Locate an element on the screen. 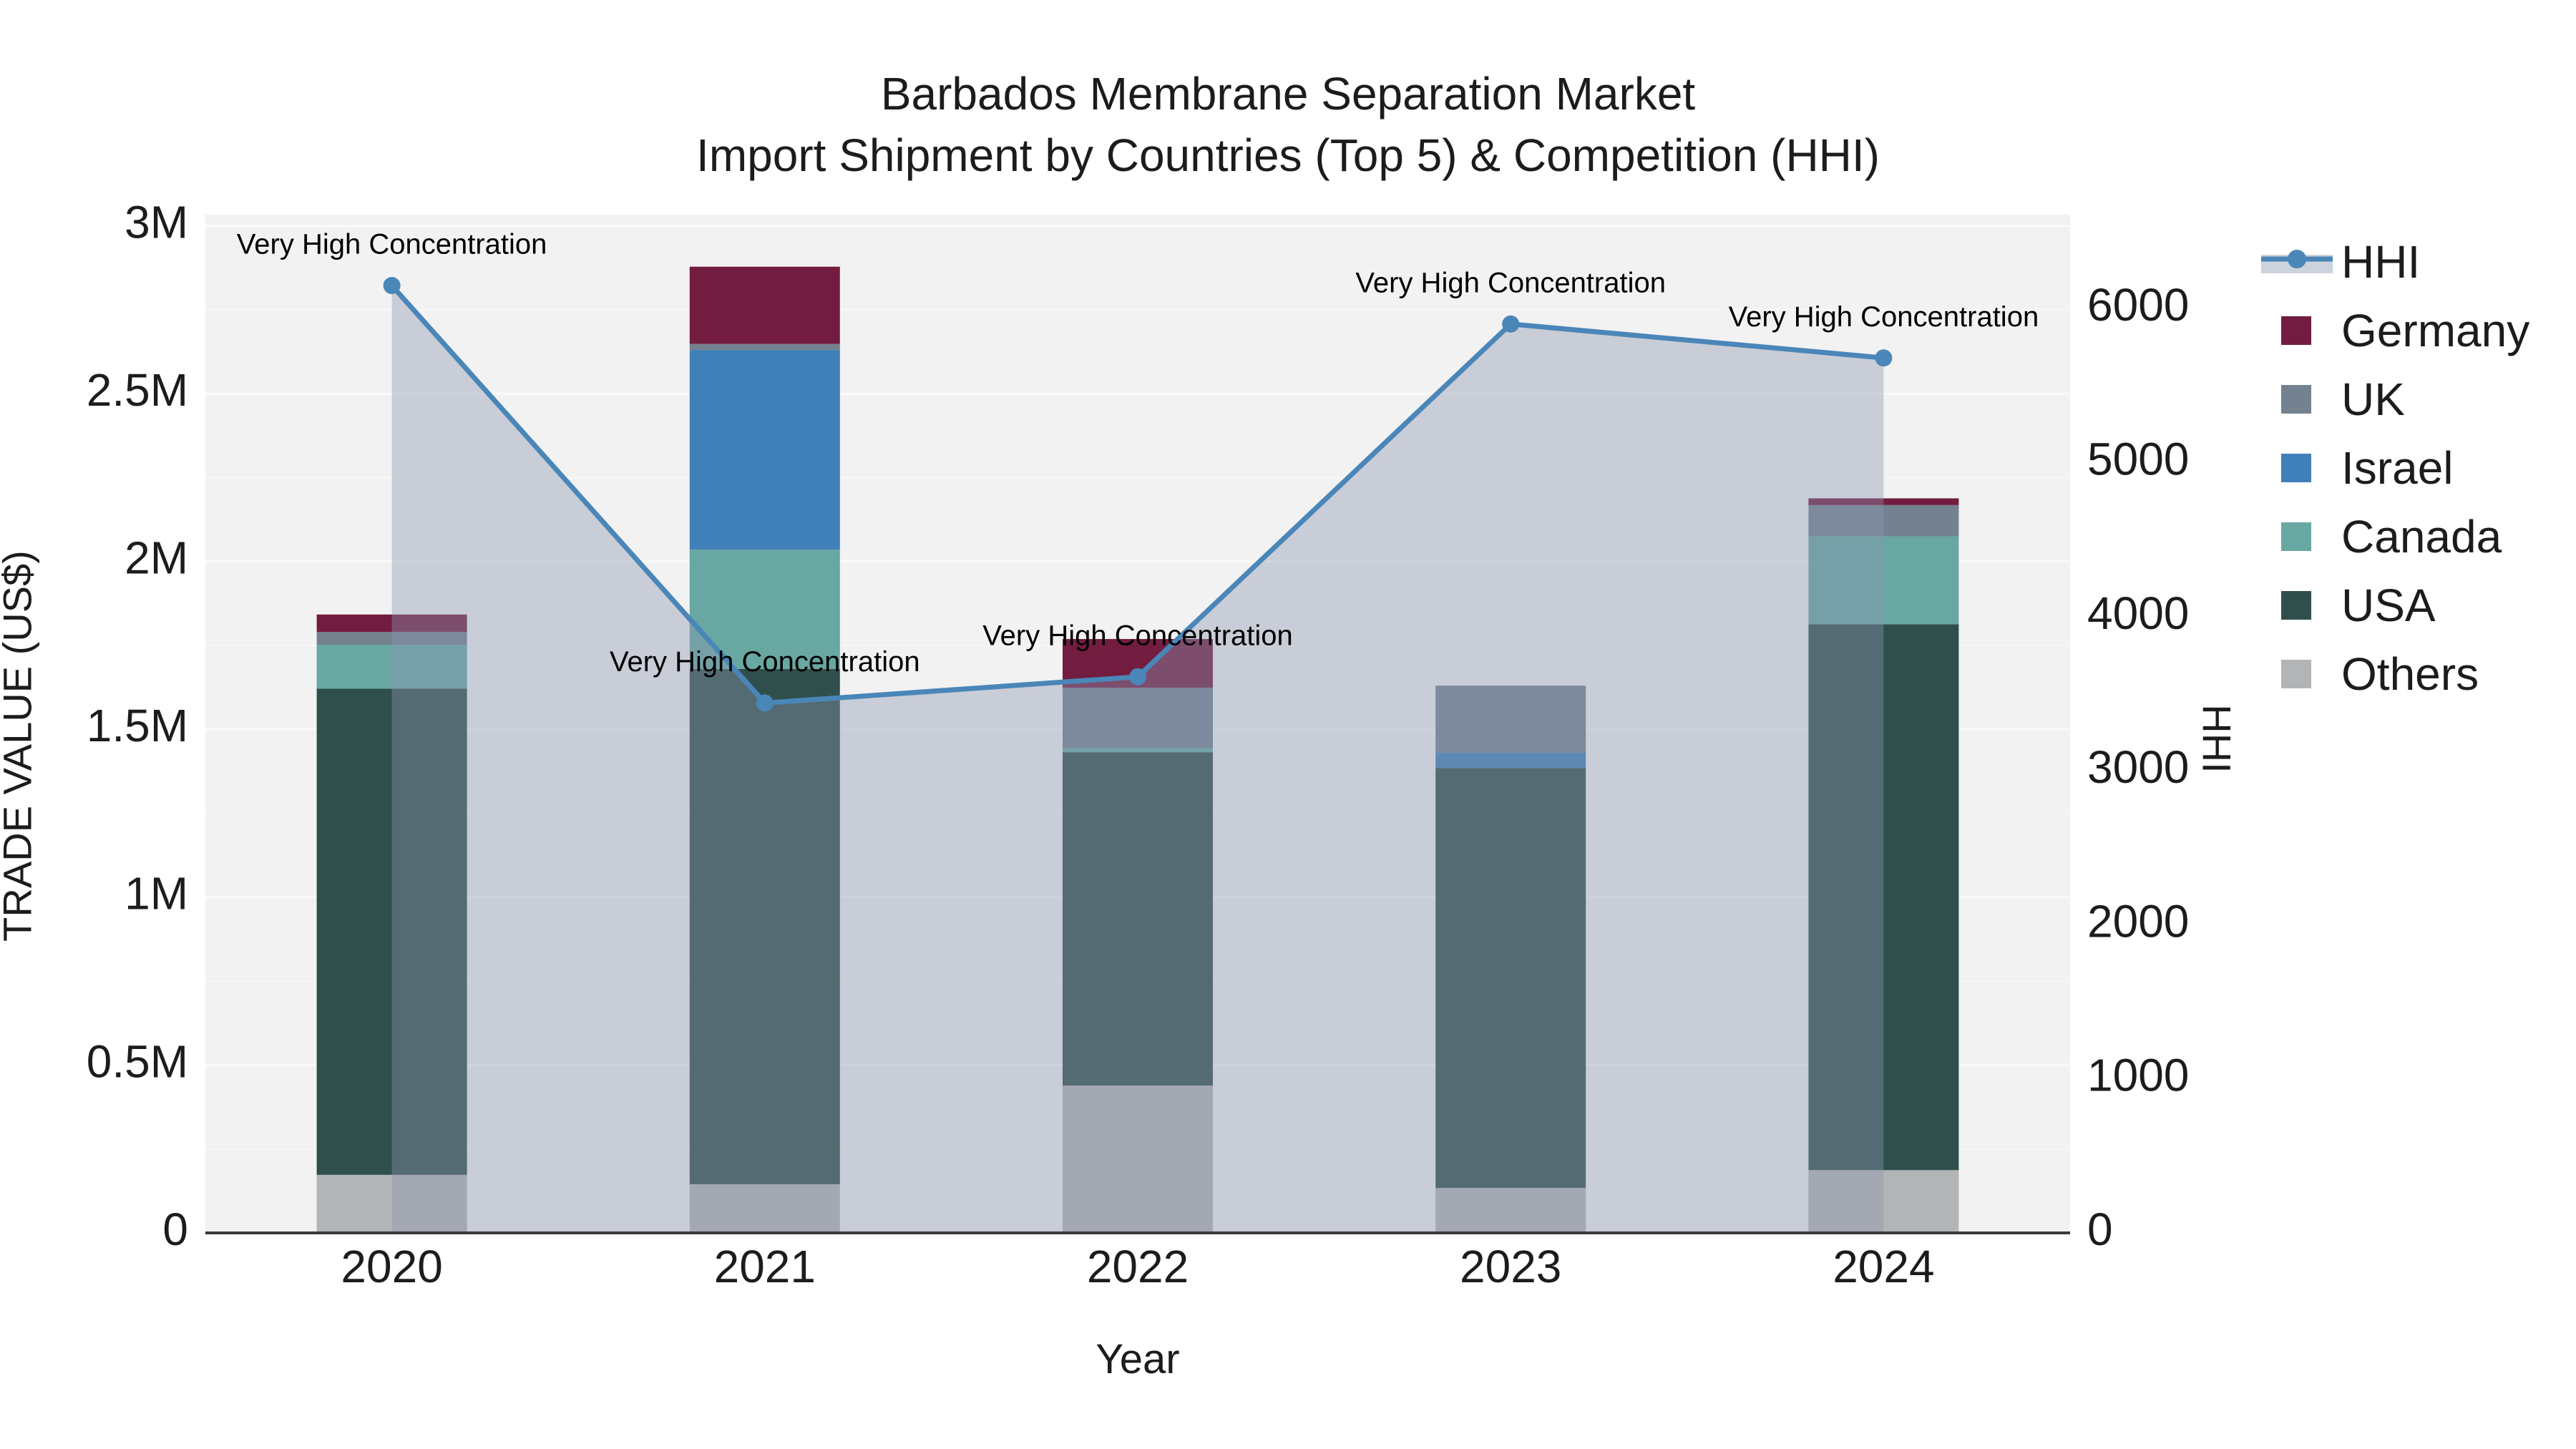  right-axis-tick-label: 2000 is located at coordinates (2138, 921).